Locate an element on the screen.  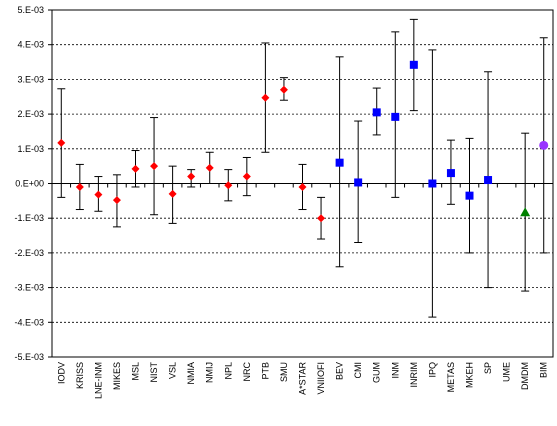
x-tick-label: MKEH is located at coordinates (470, 375).